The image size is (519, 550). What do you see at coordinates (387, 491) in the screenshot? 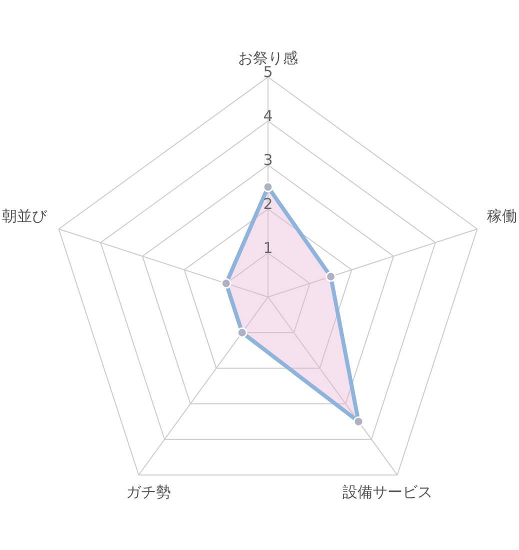
I see `spoke-label: 設備サービス` at bounding box center [387, 491].